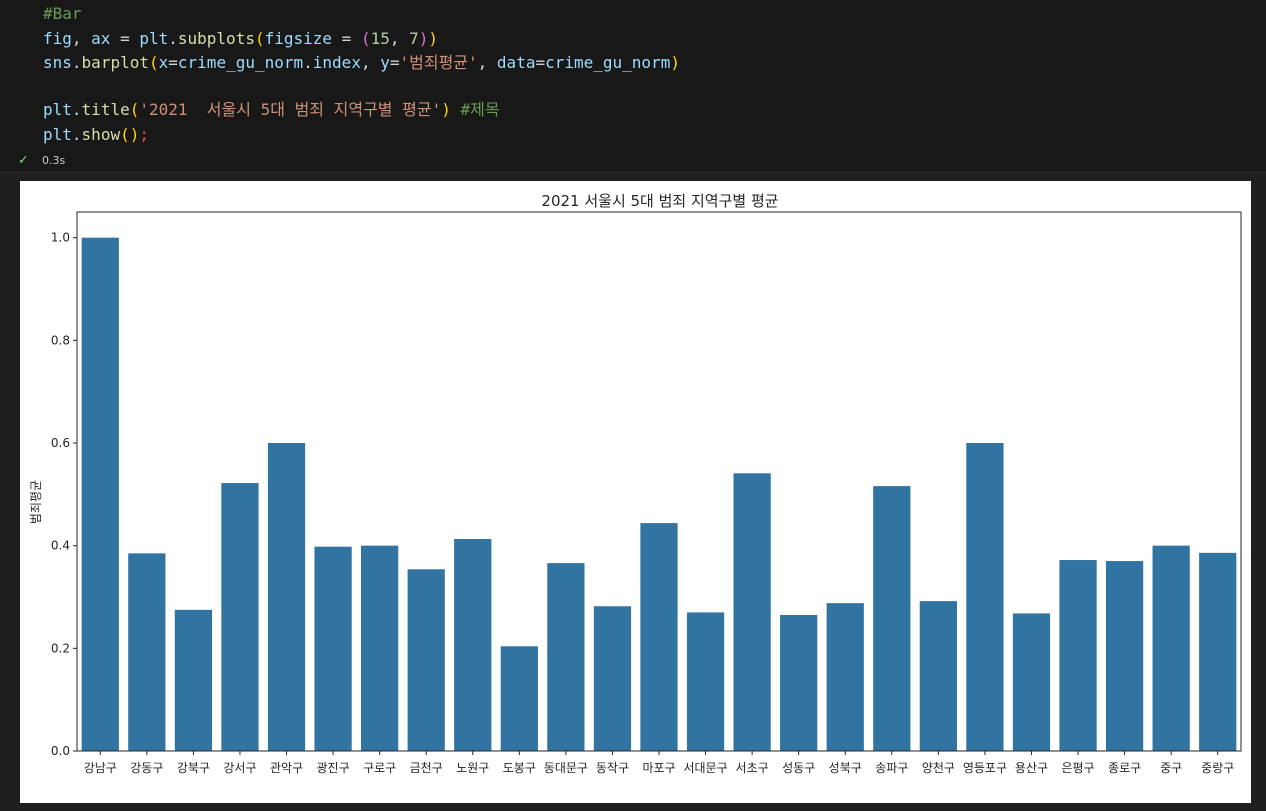 This screenshot has width=1266, height=811. Describe the element at coordinates (239, 768) in the screenshot. I see `x-tick-label: 강서구` at that location.